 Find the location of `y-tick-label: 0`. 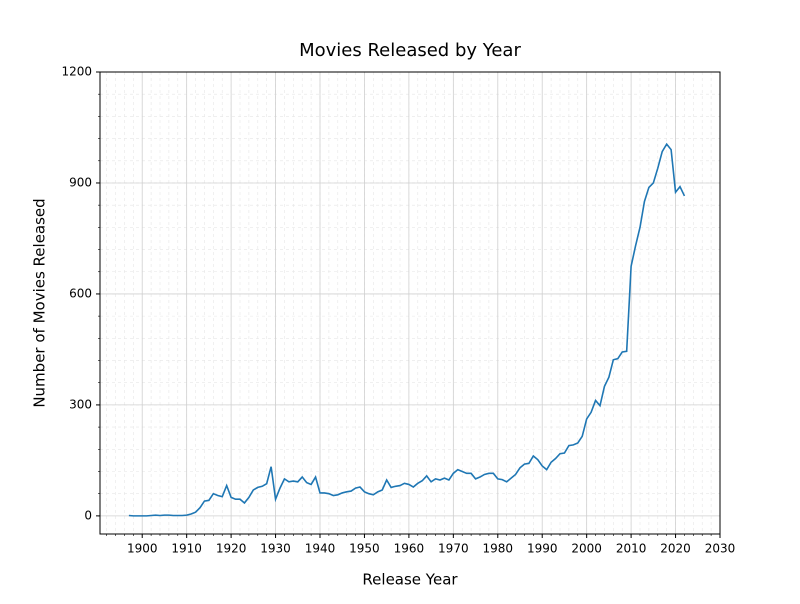

y-tick-label: 0 is located at coordinates (88, 515).